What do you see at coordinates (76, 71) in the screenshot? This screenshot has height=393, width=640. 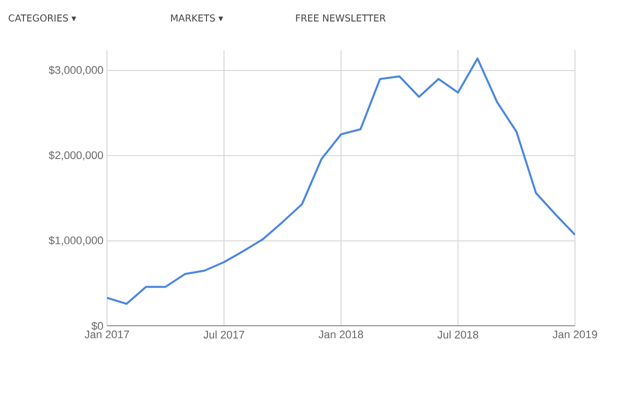 I see `y-tick-label: $3,000,000` at bounding box center [76, 71].